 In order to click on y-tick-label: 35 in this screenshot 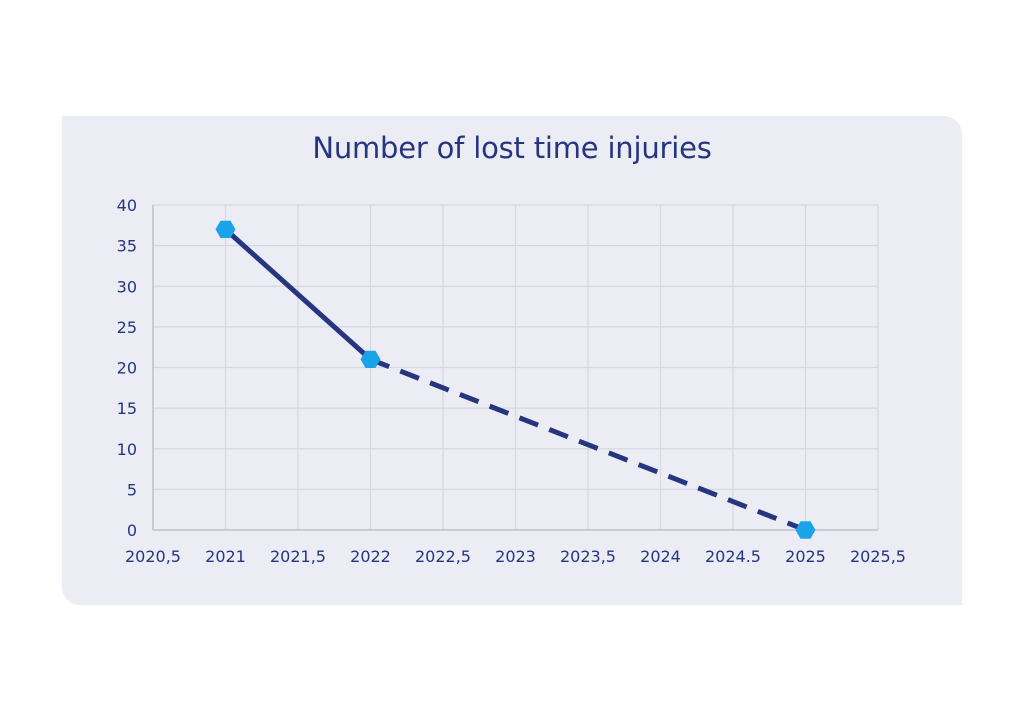, I will do `click(127, 246)`.